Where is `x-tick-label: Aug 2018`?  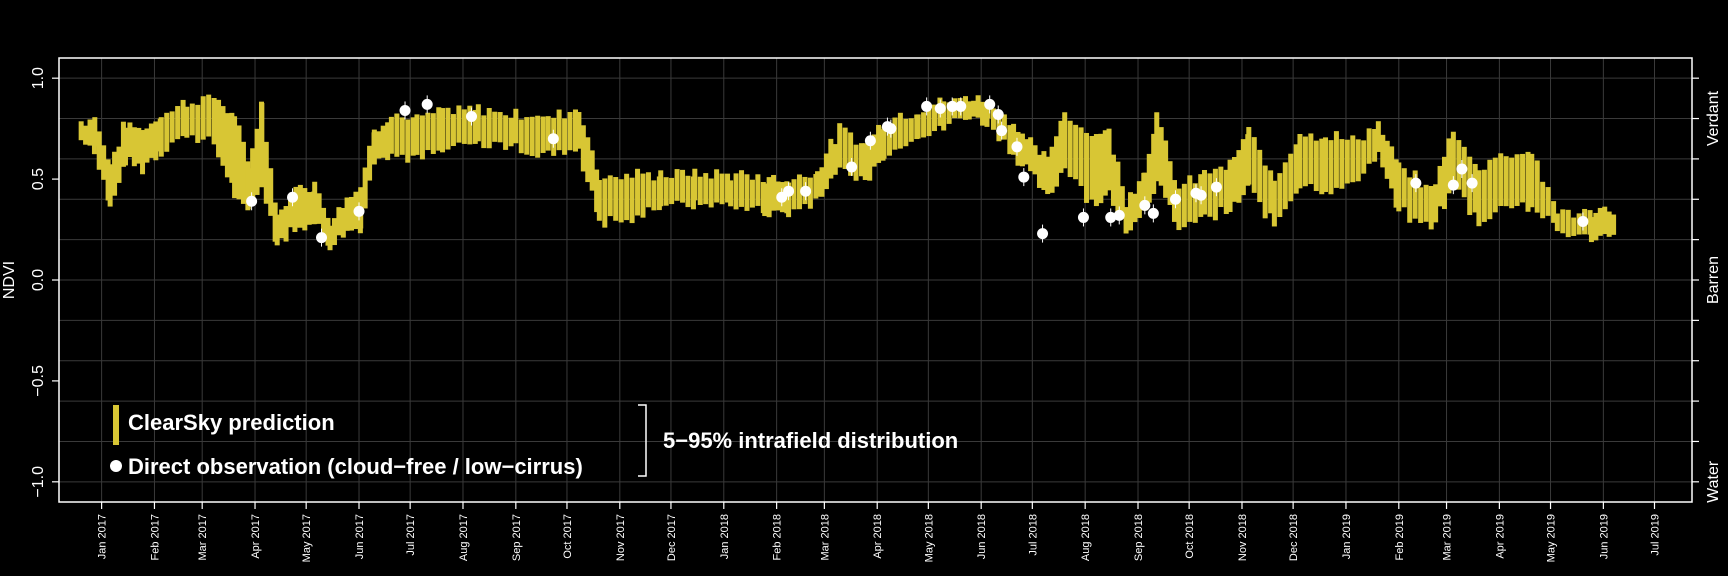 x-tick-label: Aug 2018 is located at coordinates (1086, 537).